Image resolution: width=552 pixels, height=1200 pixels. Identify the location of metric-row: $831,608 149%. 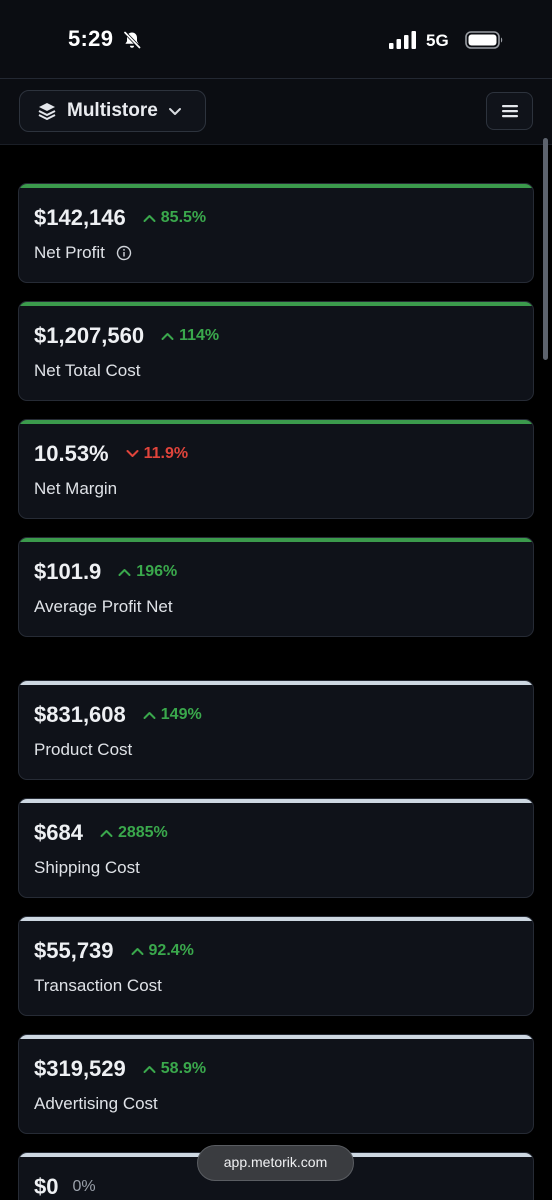
(118, 715).